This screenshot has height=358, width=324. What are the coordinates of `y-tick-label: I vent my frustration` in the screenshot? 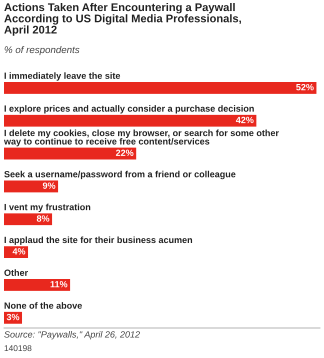 It's located at (47, 208).